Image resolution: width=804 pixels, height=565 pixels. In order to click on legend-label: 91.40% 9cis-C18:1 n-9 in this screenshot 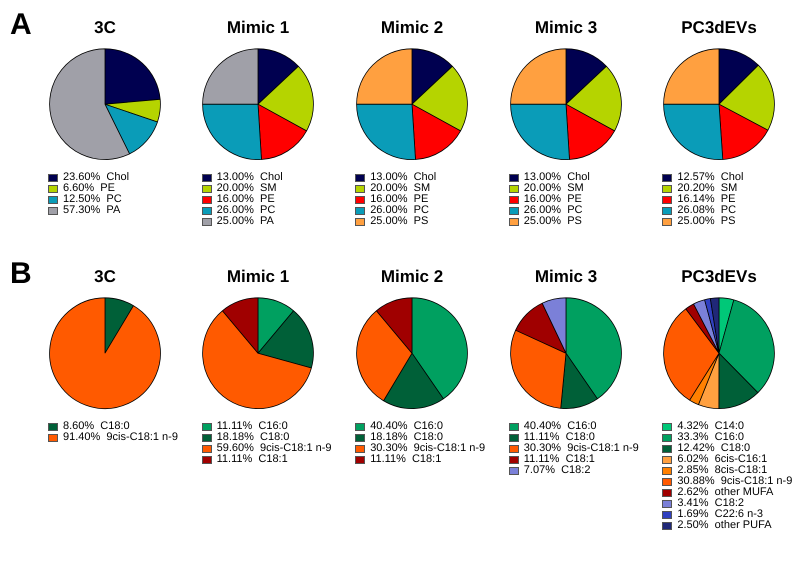, I will do `click(120, 437)`.